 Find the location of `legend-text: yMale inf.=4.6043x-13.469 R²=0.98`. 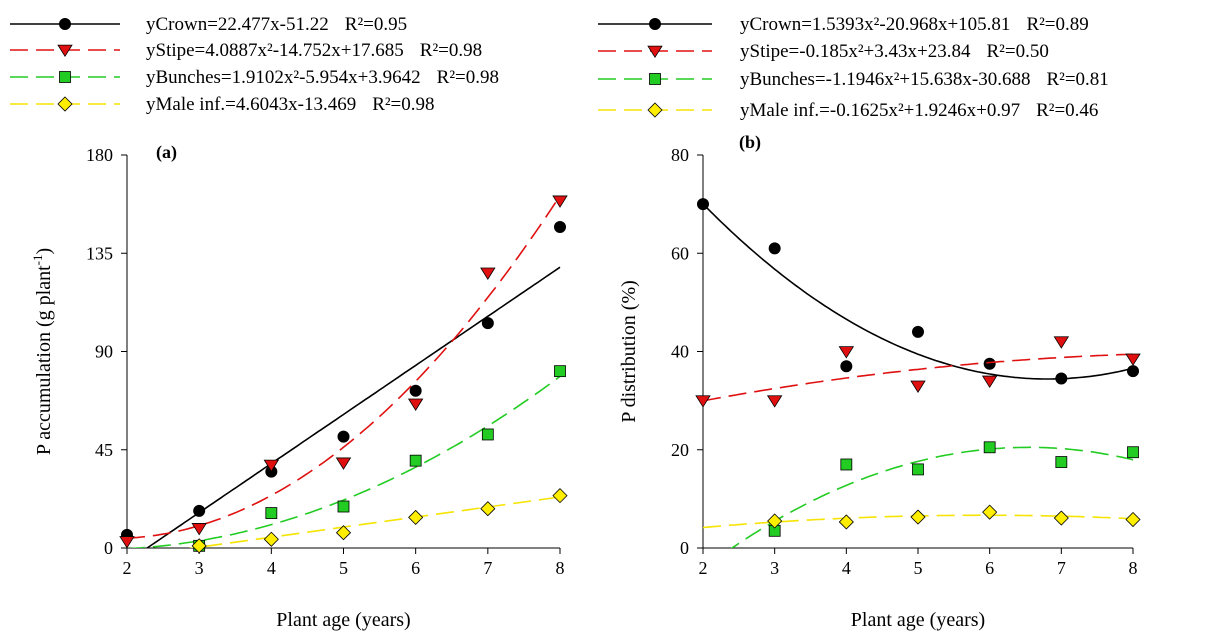

legend-text: yMale inf.=4.6043x-13.469 R²=0.98 is located at coordinates (290, 104).